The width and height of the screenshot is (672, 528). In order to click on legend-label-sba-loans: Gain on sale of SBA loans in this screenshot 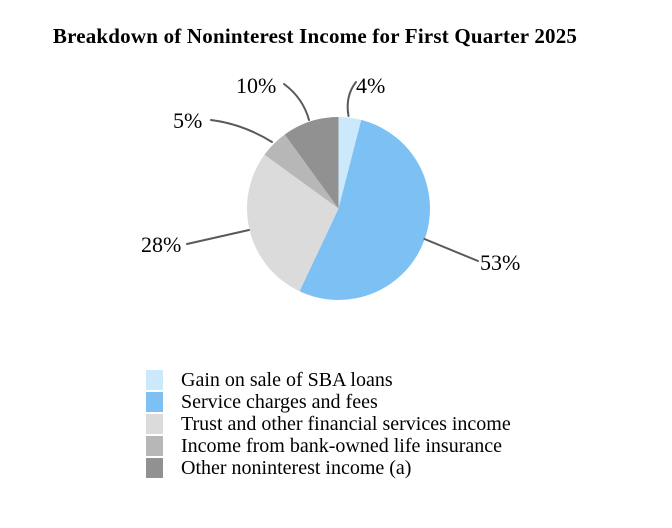, I will do `click(287, 380)`.